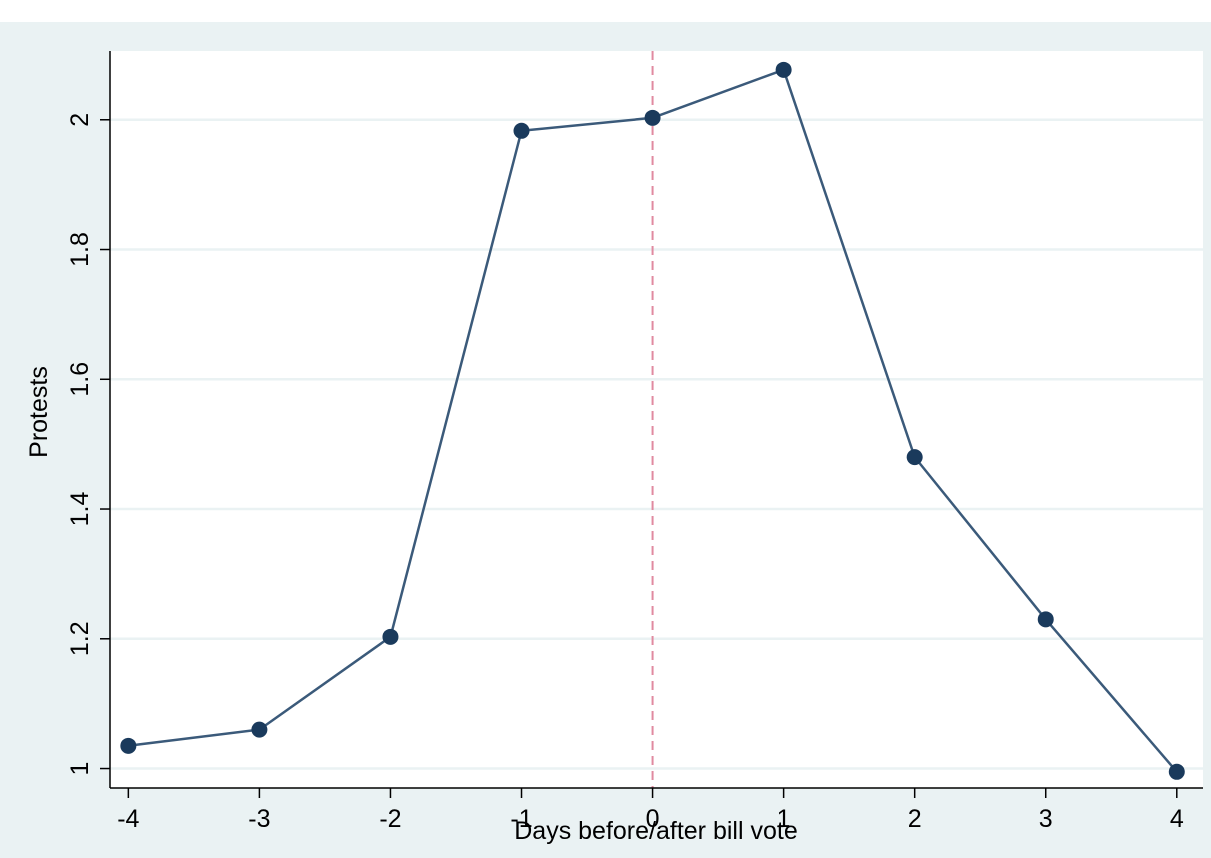  I want to click on y-tick-label: 1.6, so click(80, 379).